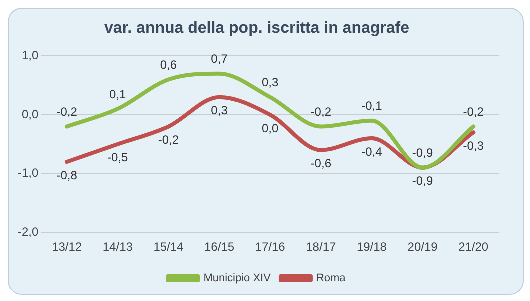 The height and width of the screenshot is (301, 530). Describe the element at coordinates (270, 247) in the screenshot. I see `x-tick-label: 17/16` at that location.